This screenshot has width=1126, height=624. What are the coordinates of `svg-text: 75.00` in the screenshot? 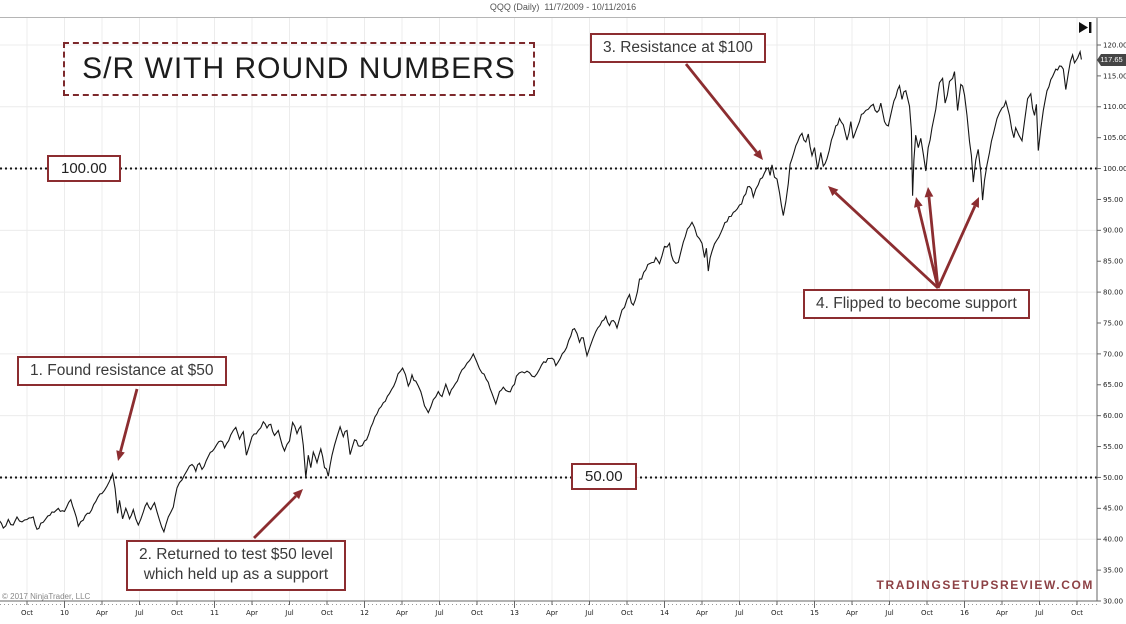 It's located at (1113, 323).